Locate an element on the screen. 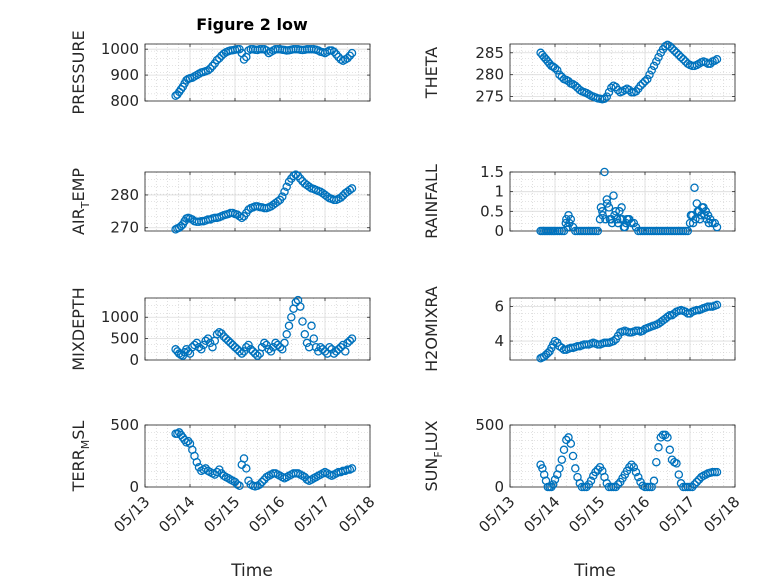 This screenshot has height=583, width=778. x-tick-label: 05/15 is located at coordinates (221, 514).